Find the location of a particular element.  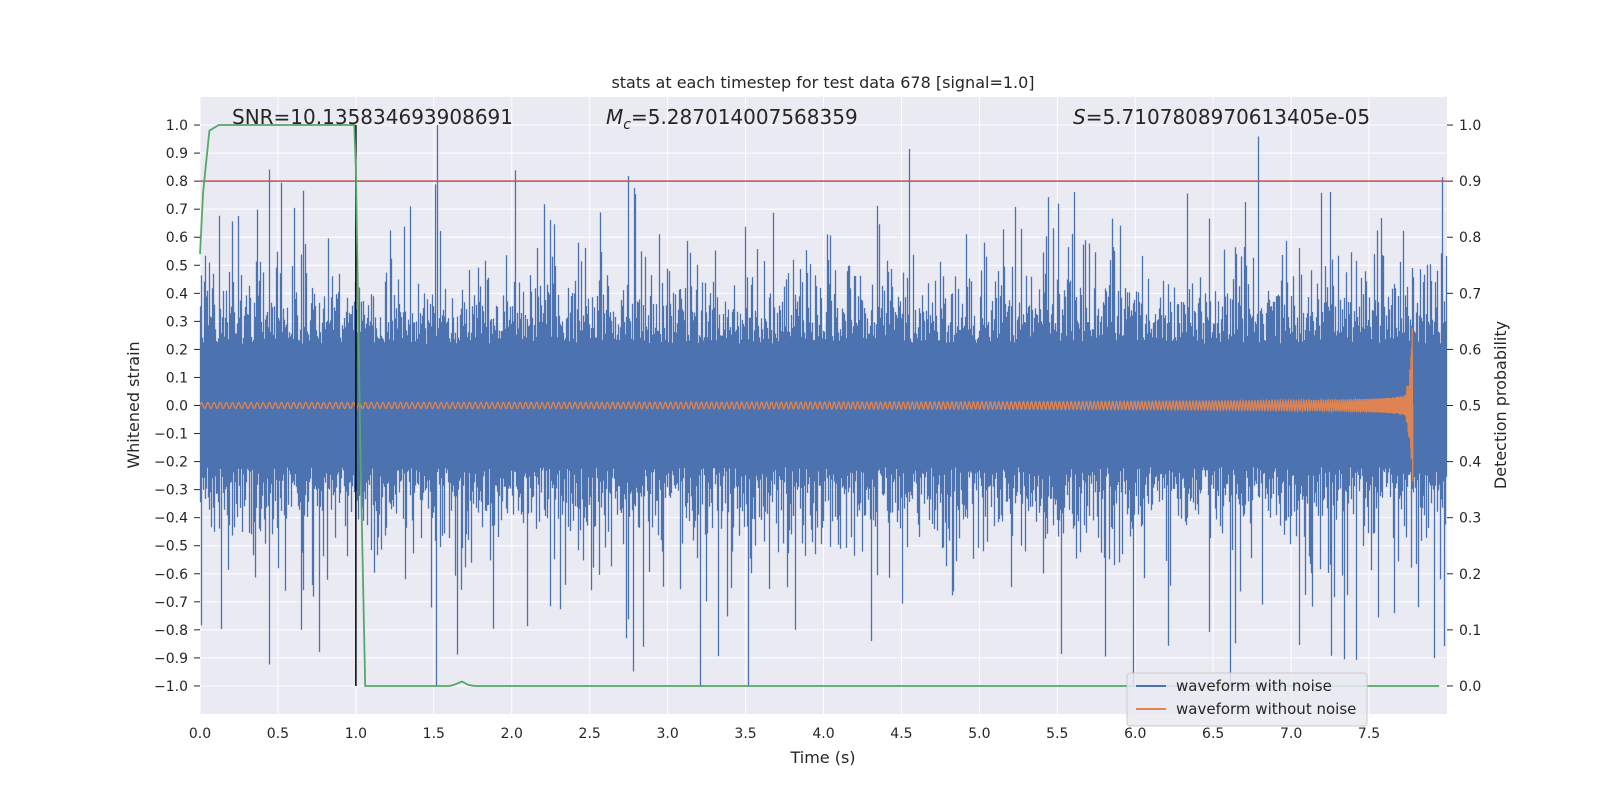

y2-tick-label: 0.0 is located at coordinates (1470, 687).